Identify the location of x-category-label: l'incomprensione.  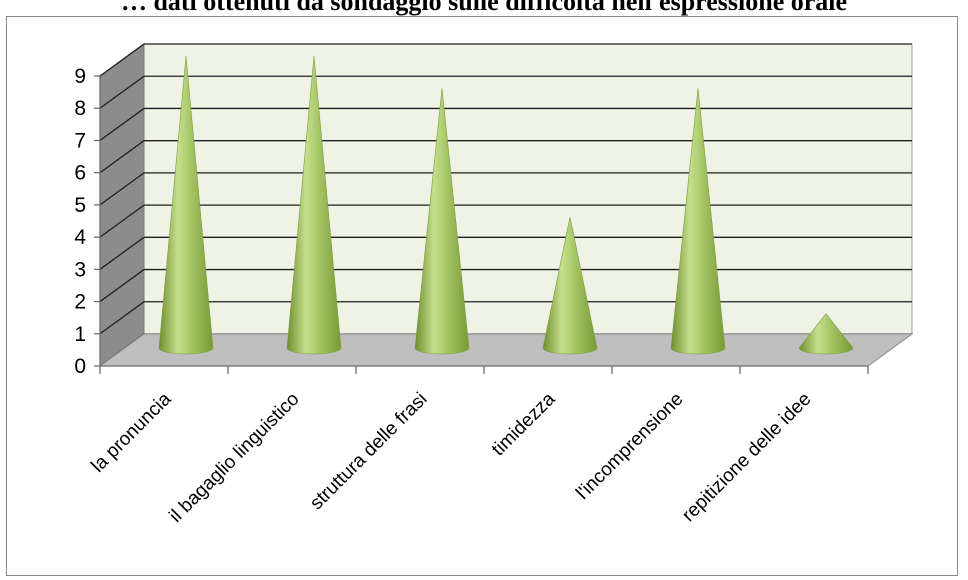
(629, 446).